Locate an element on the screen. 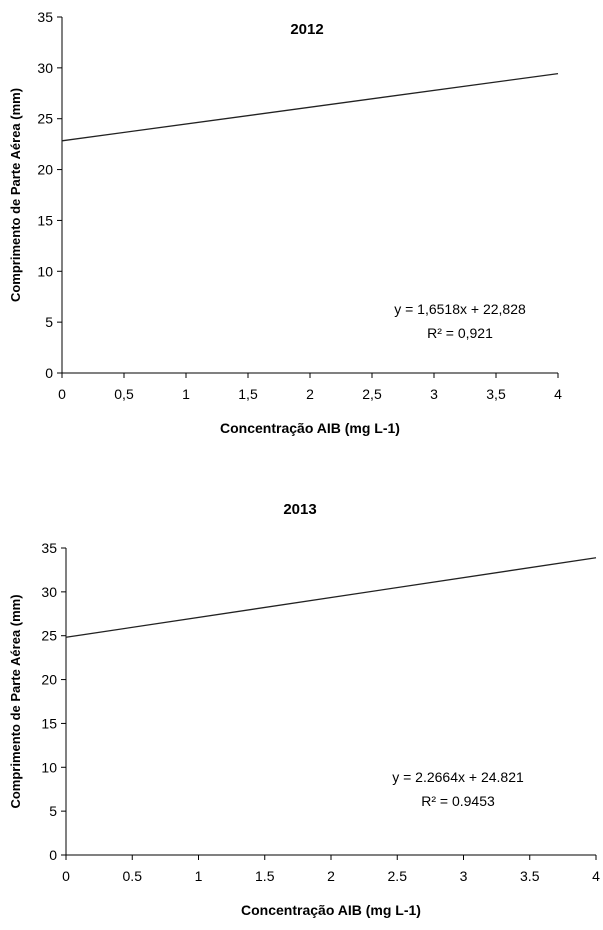 Image resolution: width=603 pixels, height=930 pixels. trendline-equation: y = 1,6518x + 22,828 is located at coordinates (460, 309).